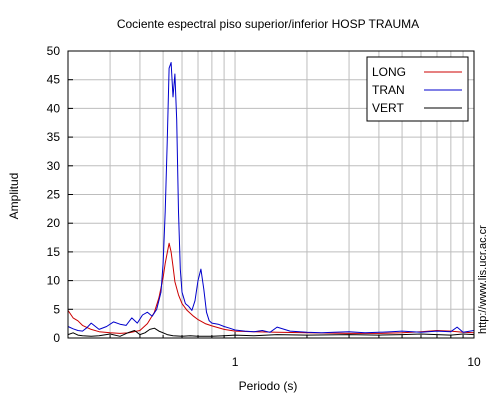 The width and height of the screenshot is (500, 400). Describe the element at coordinates (268, 386) in the screenshot. I see `x-axis-label: Periodo (s)` at that location.